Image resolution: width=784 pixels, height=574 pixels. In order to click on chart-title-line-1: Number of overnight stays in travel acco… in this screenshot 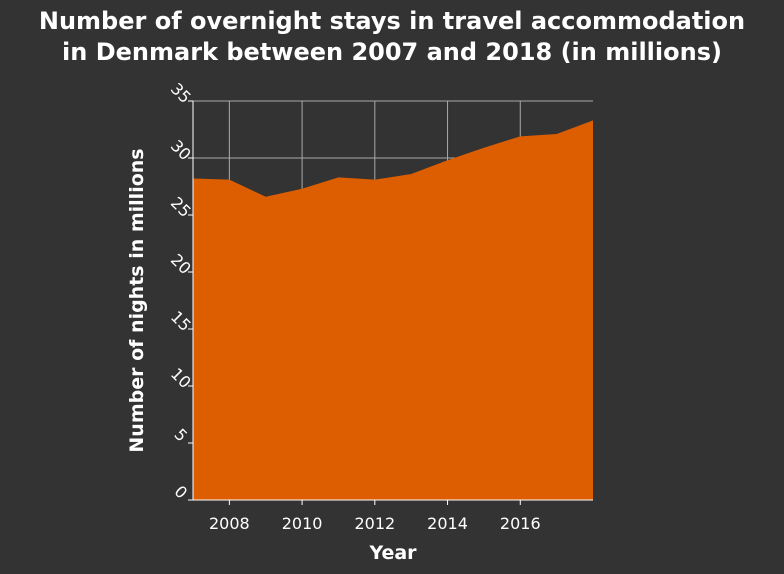, I will do `click(392, 21)`.